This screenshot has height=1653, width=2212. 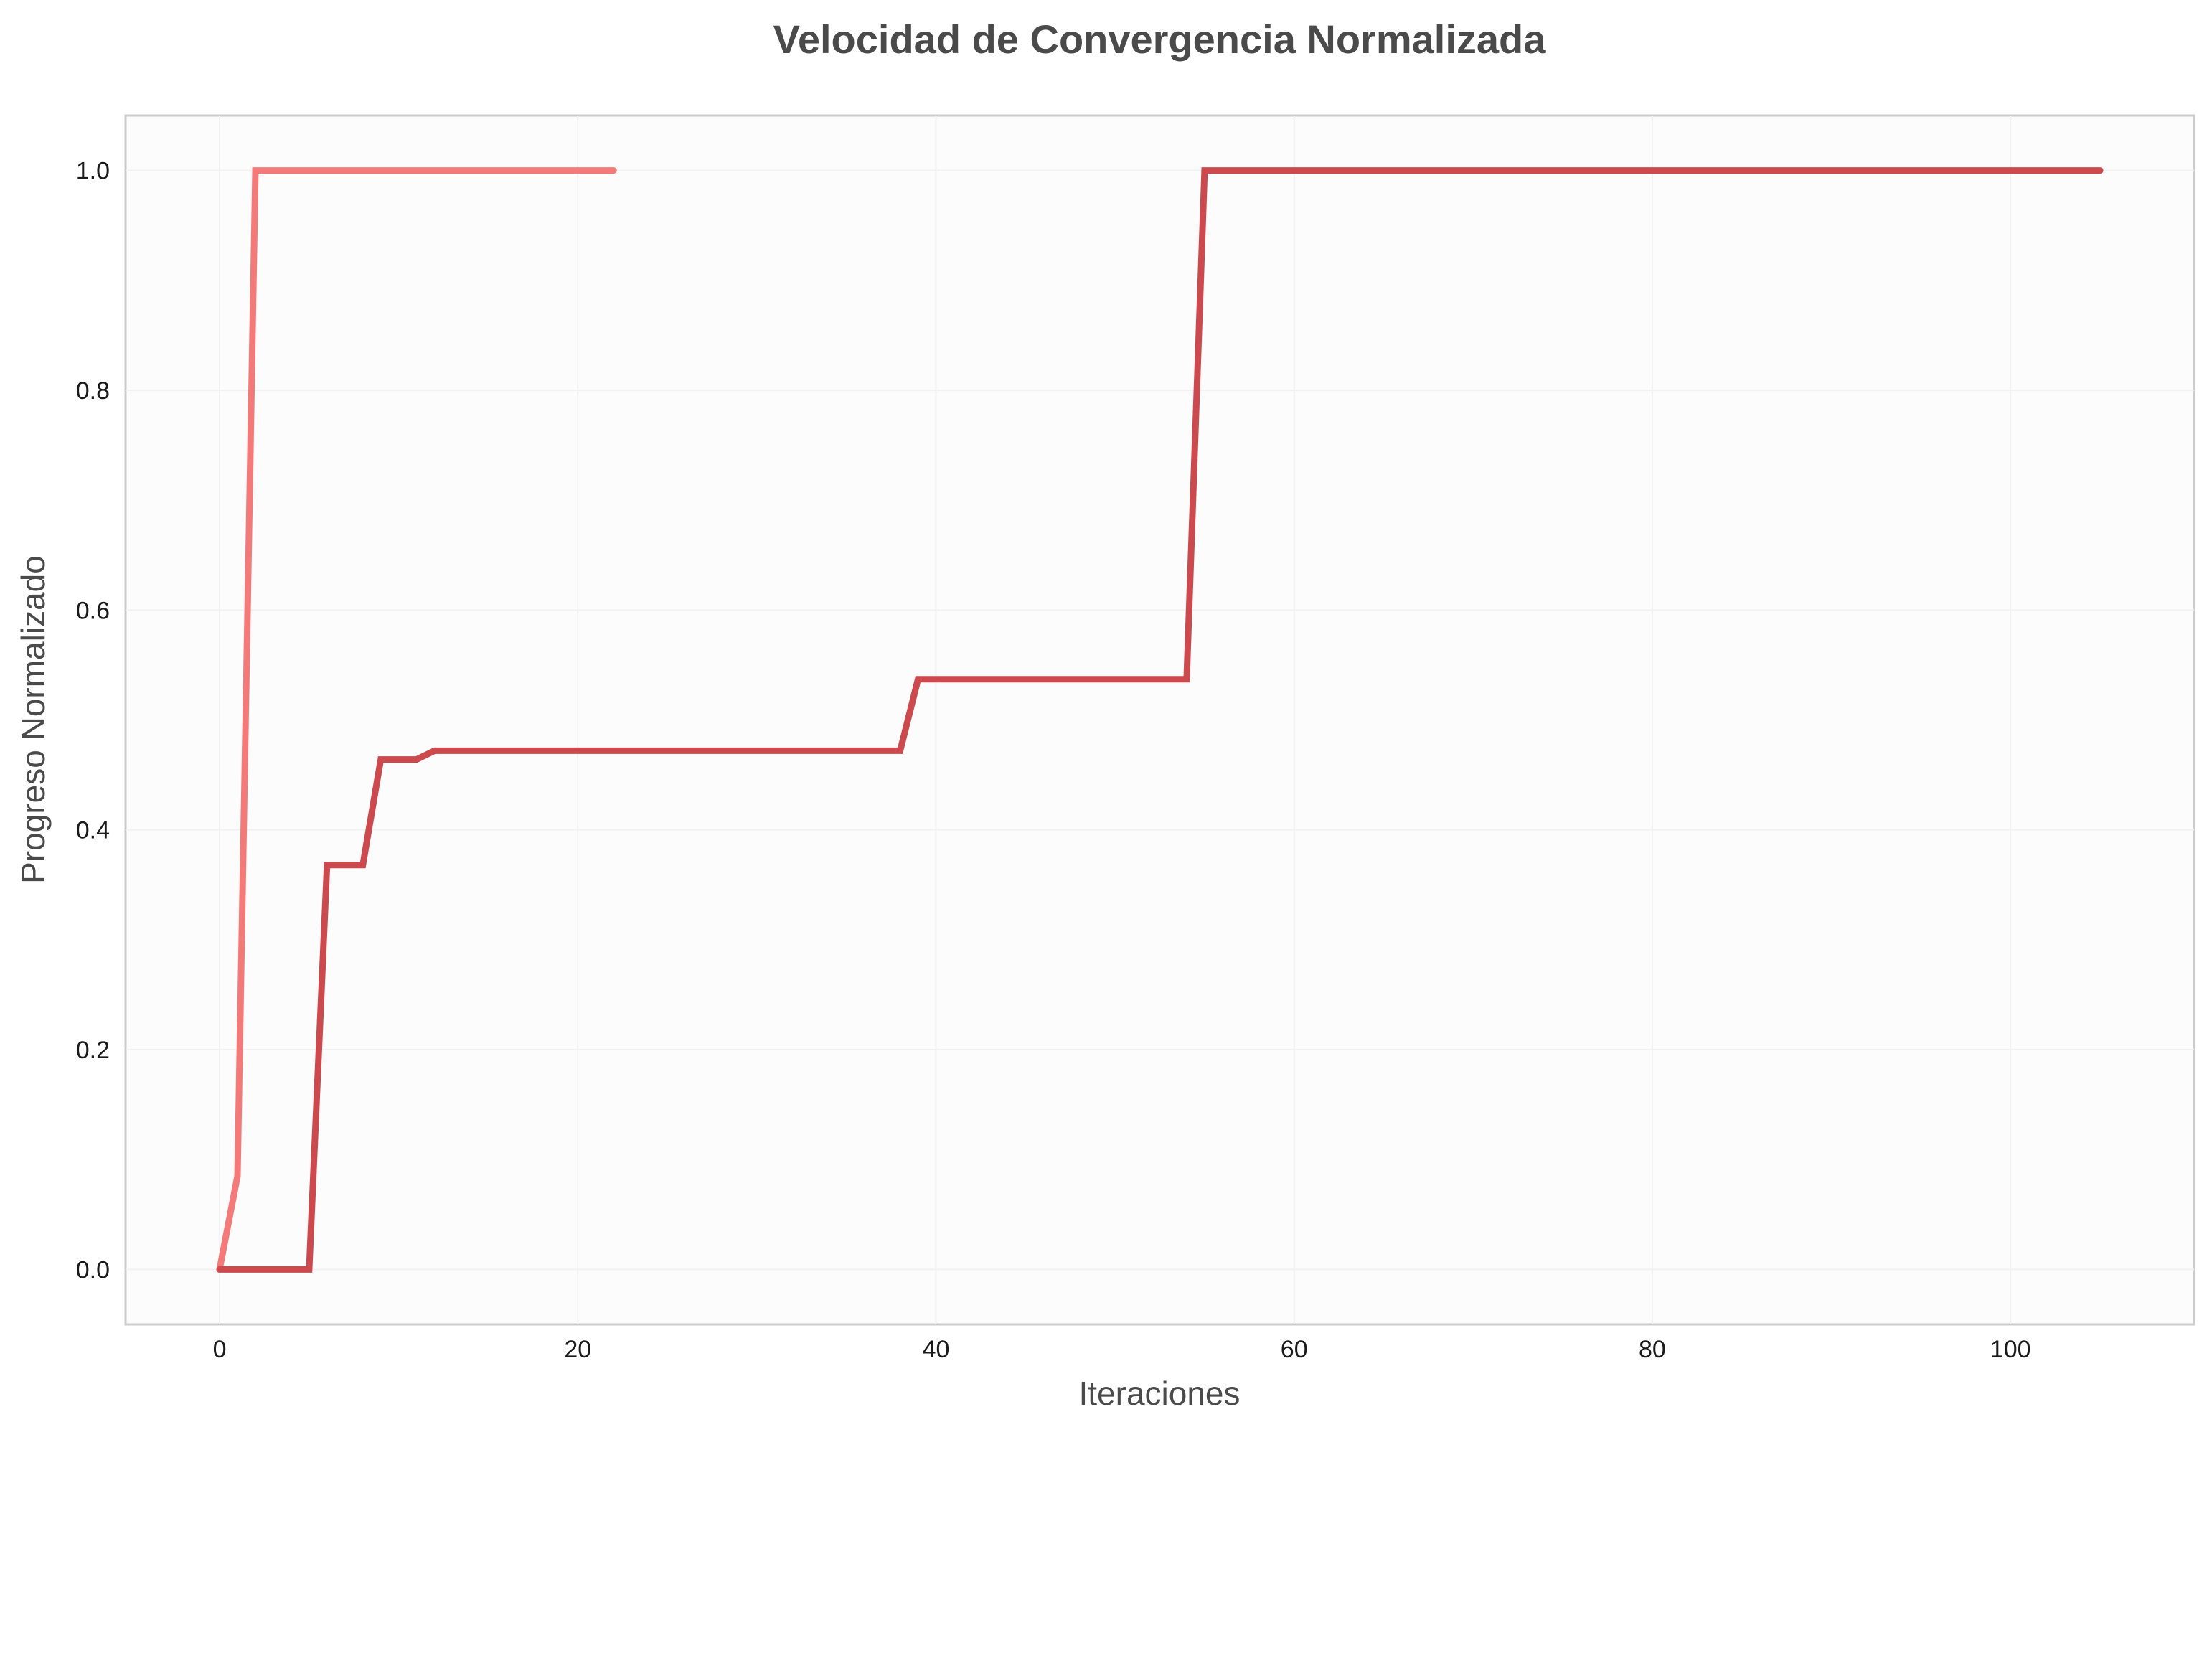 What do you see at coordinates (578, 1349) in the screenshot?
I see `x-tick-label: 20` at bounding box center [578, 1349].